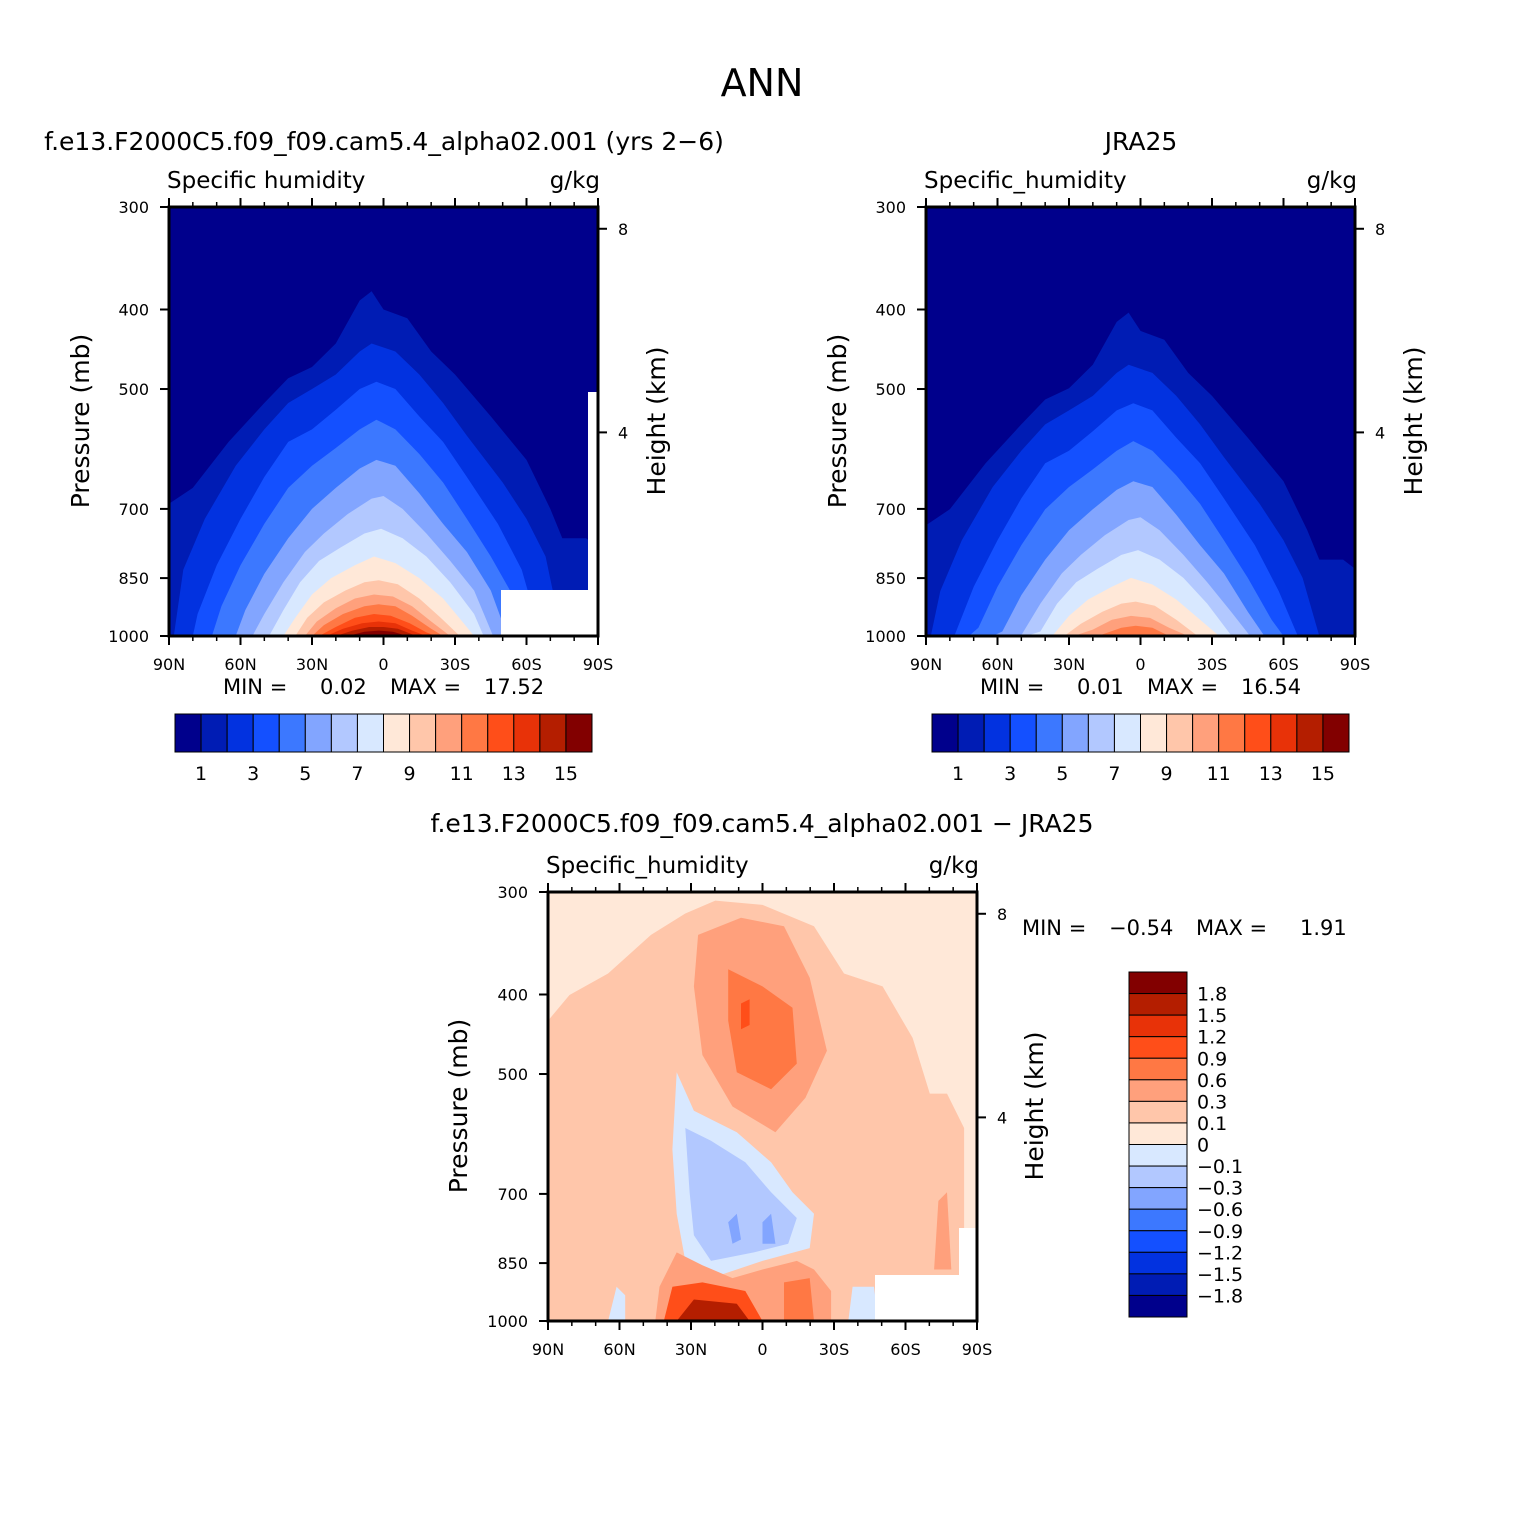 The image size is (1524, 1524). I want to click on min-value: 0.02, so click(343, 687).